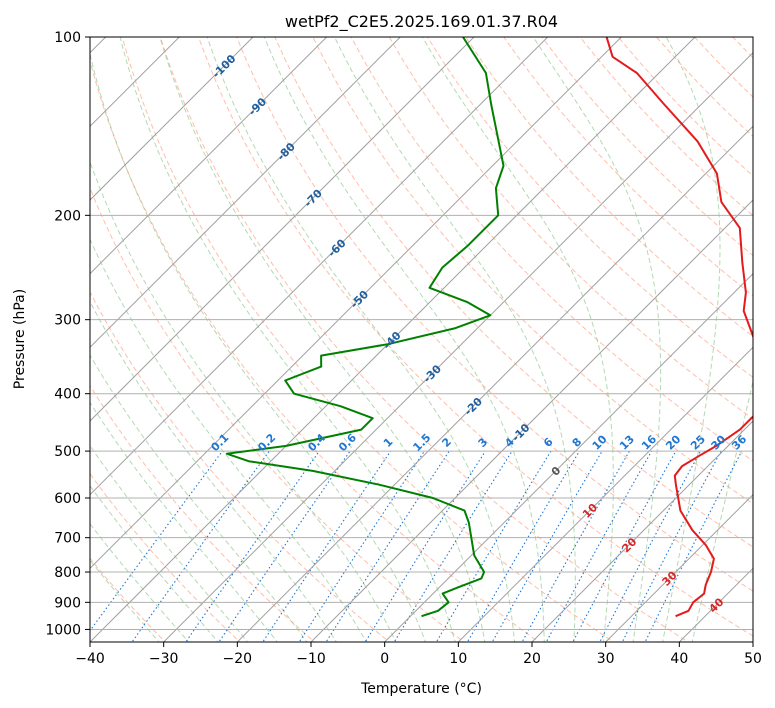 The image size is (775, 708). Describe the element at coordinates (238, 659) in the screenshot. I see `x-tick-label: −20` at that location.